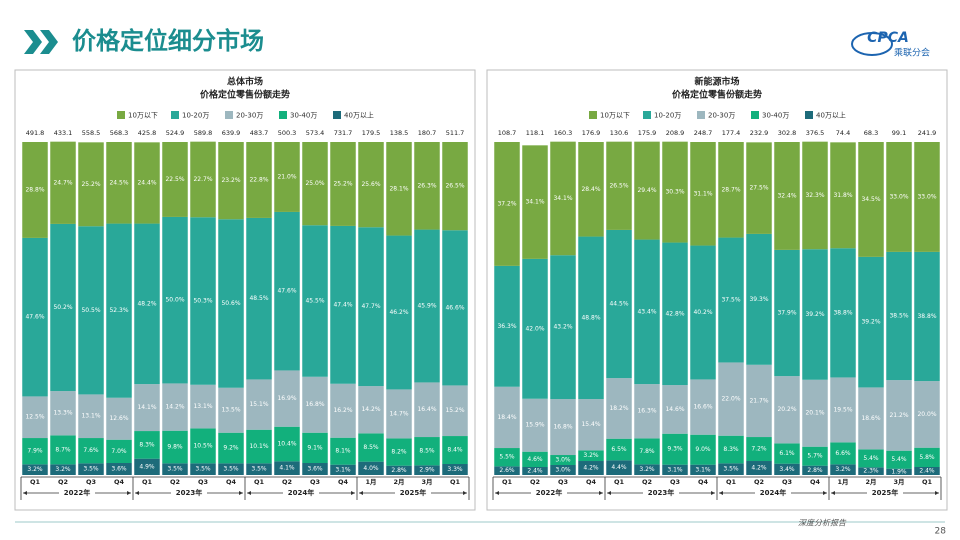 Image resolution: width=960 pixels, height=540 pixels. Describe the element at coordinates (675, 469) in the screenshot. I see `value-label: 3.1%` at that location.